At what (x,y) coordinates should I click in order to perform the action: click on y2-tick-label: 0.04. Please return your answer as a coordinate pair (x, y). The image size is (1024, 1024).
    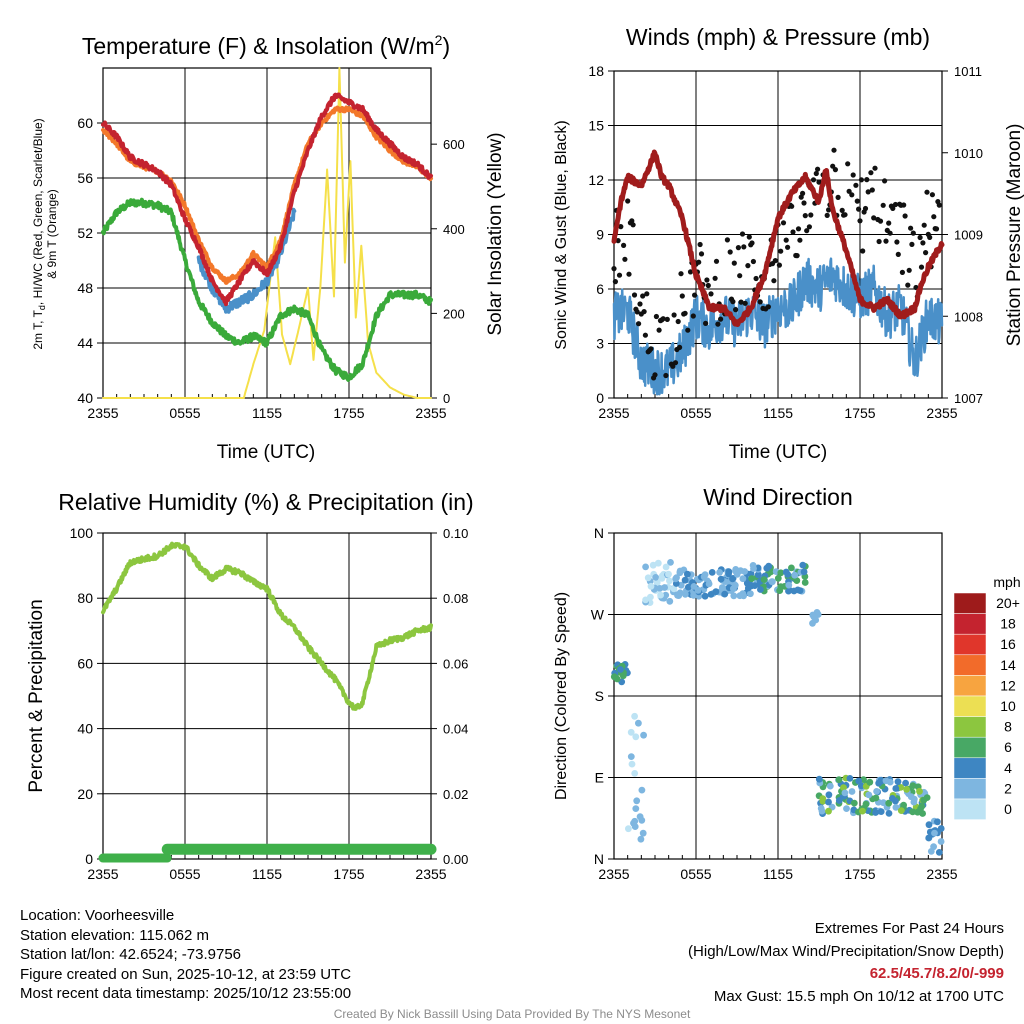
    Looking at the image, I should click on (455, 729).